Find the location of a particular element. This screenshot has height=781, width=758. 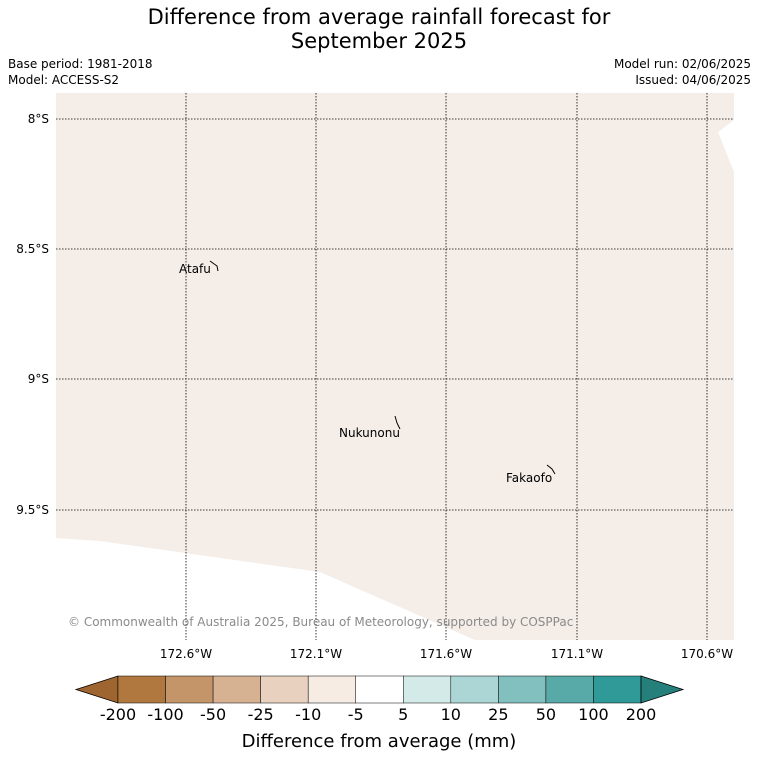

colorbar-tick-label: 100 is located at coordinates (593, 714).